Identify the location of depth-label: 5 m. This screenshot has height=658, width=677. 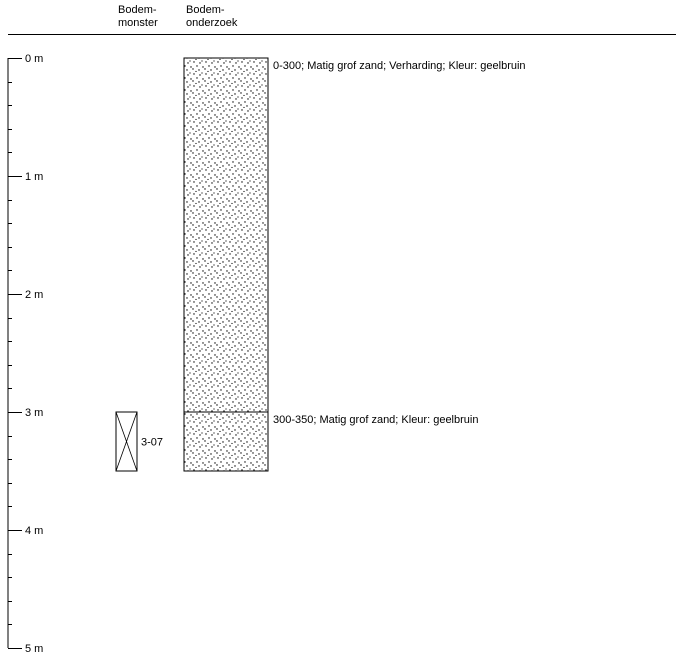
(34, 649).